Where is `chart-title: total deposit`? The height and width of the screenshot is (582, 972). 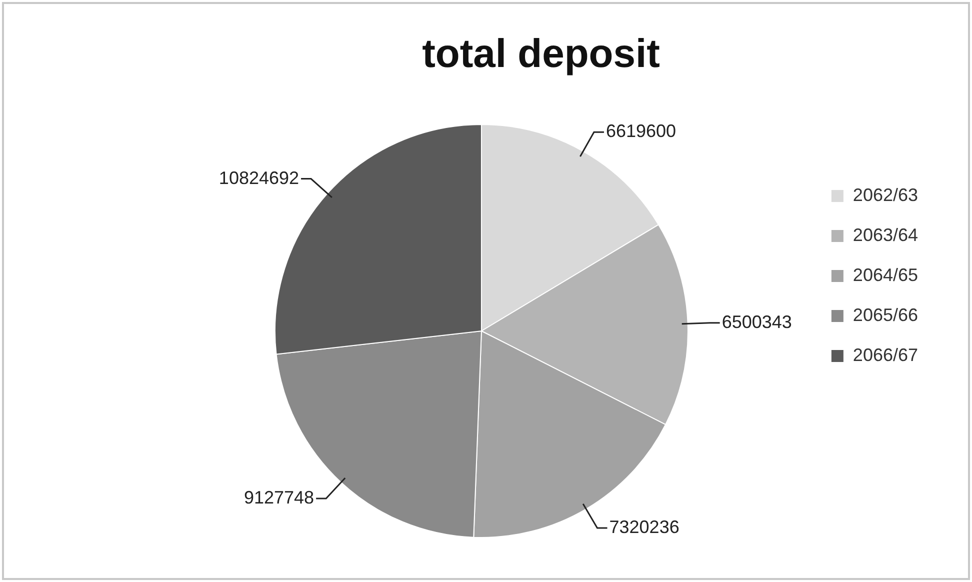
chart-title: total deposit is located at coordinates (541, 54).